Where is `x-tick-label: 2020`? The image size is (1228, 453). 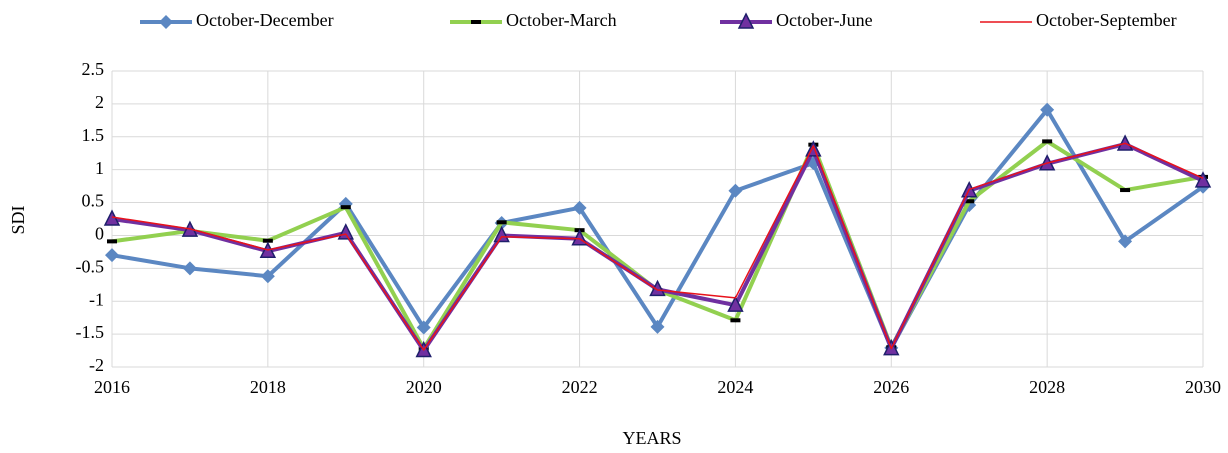 x-tick-label: 2020 is located at coordinates (424, 387).